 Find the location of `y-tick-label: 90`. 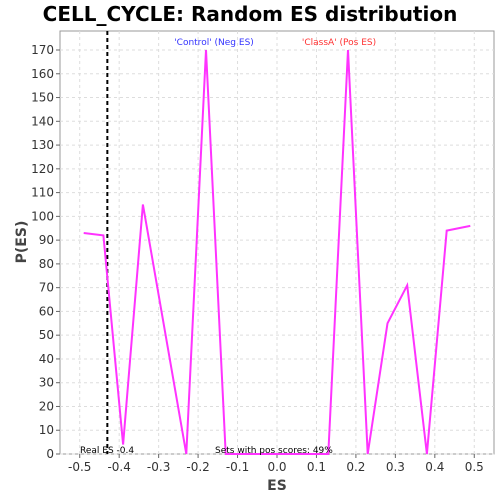

y-tick-label: 90 is located at coordinates (46, 240).